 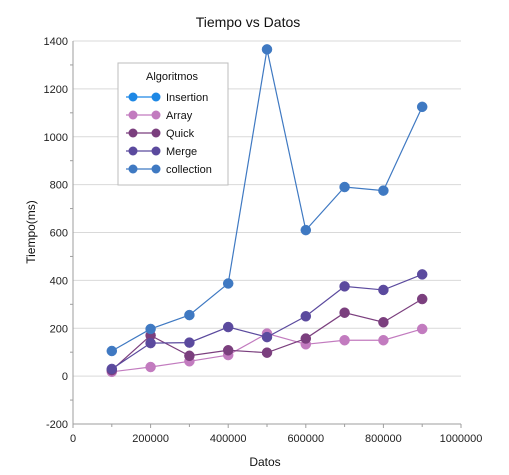 I want to click on y-tick-label: 400, so click(x=59, y=281).